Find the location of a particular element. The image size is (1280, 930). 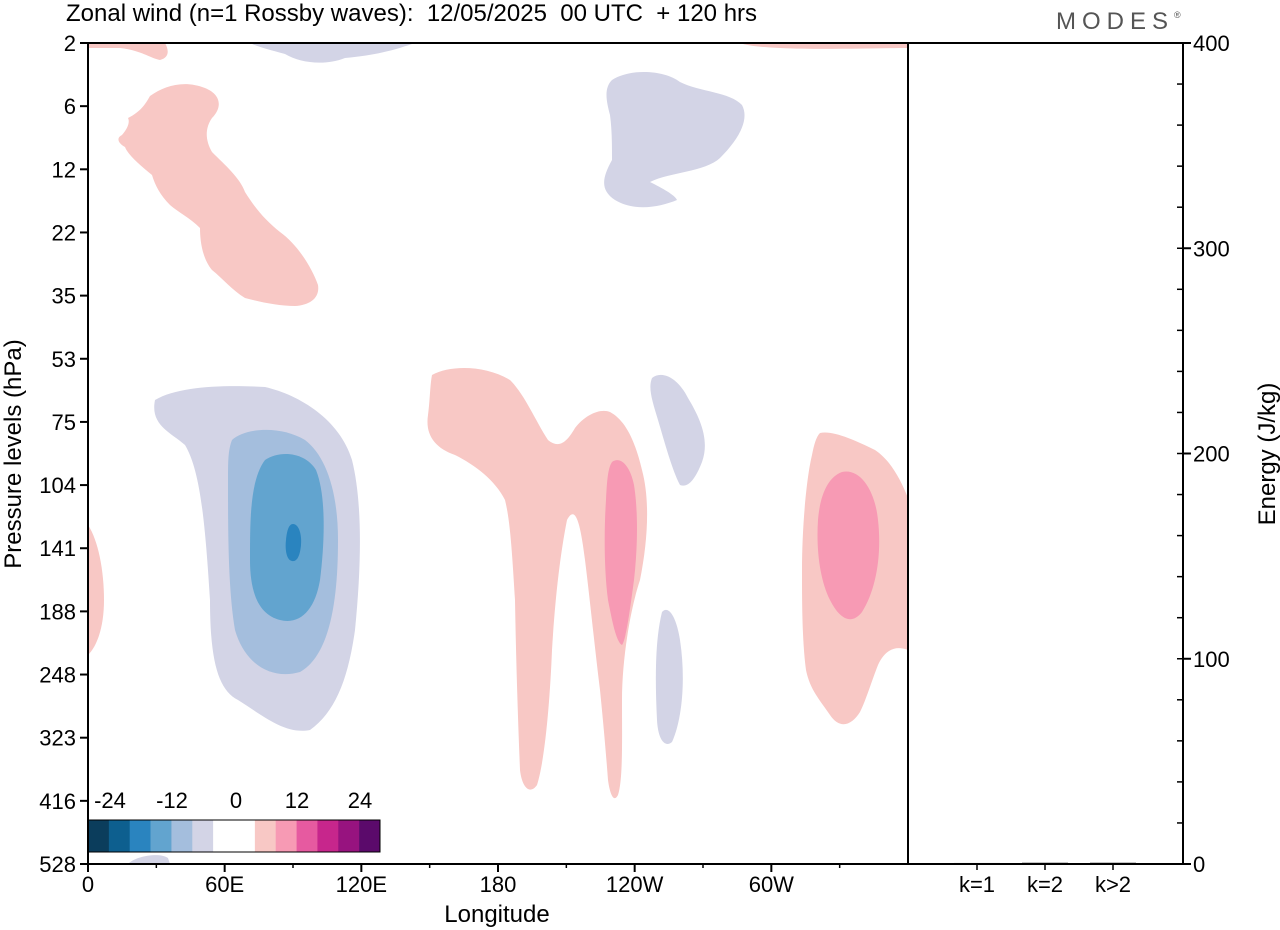

energy-tick-label: 100 is located at coordinates (1211, 659).